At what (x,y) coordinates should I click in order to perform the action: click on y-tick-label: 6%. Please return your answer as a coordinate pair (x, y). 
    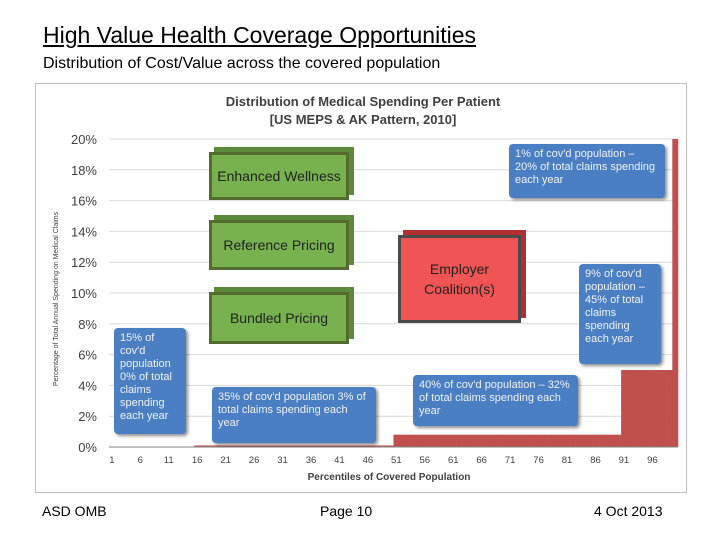
    Looking at the image, I should click on (87, 355).